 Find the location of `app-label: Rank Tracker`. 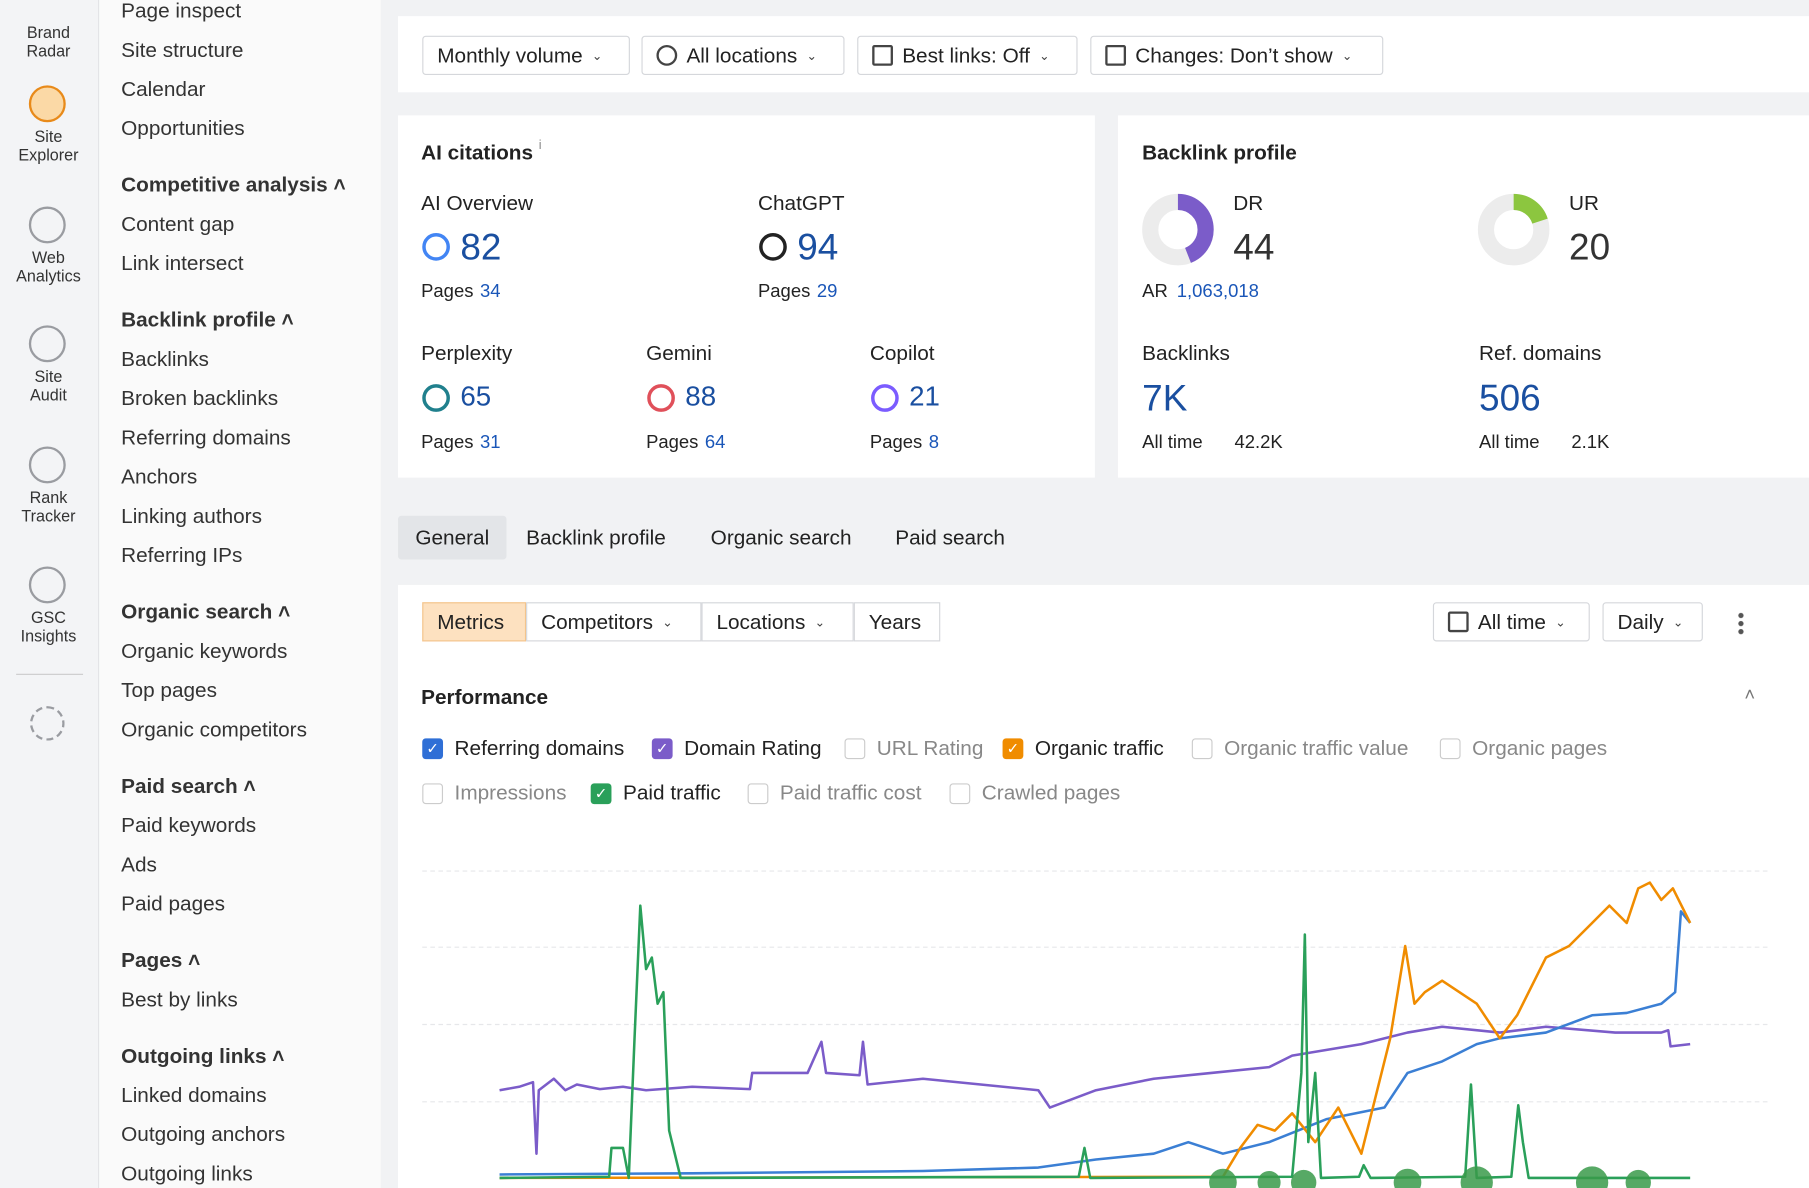

app-label: Rank Tracker is located at coordinates (48, 506).